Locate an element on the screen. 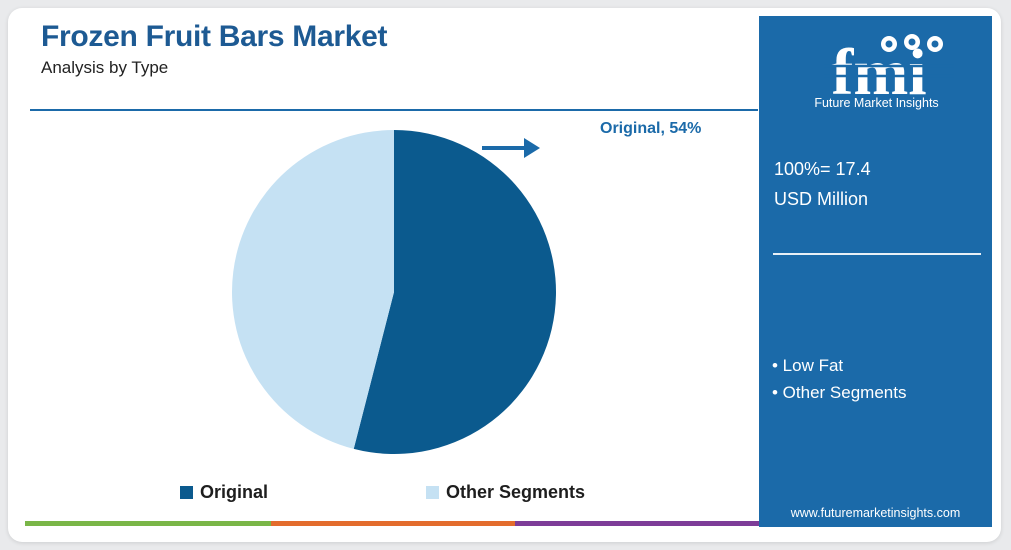 The image size is (1011, 550). segment-item-low-fat: • Low Fat is located at coordinates (808, 365).